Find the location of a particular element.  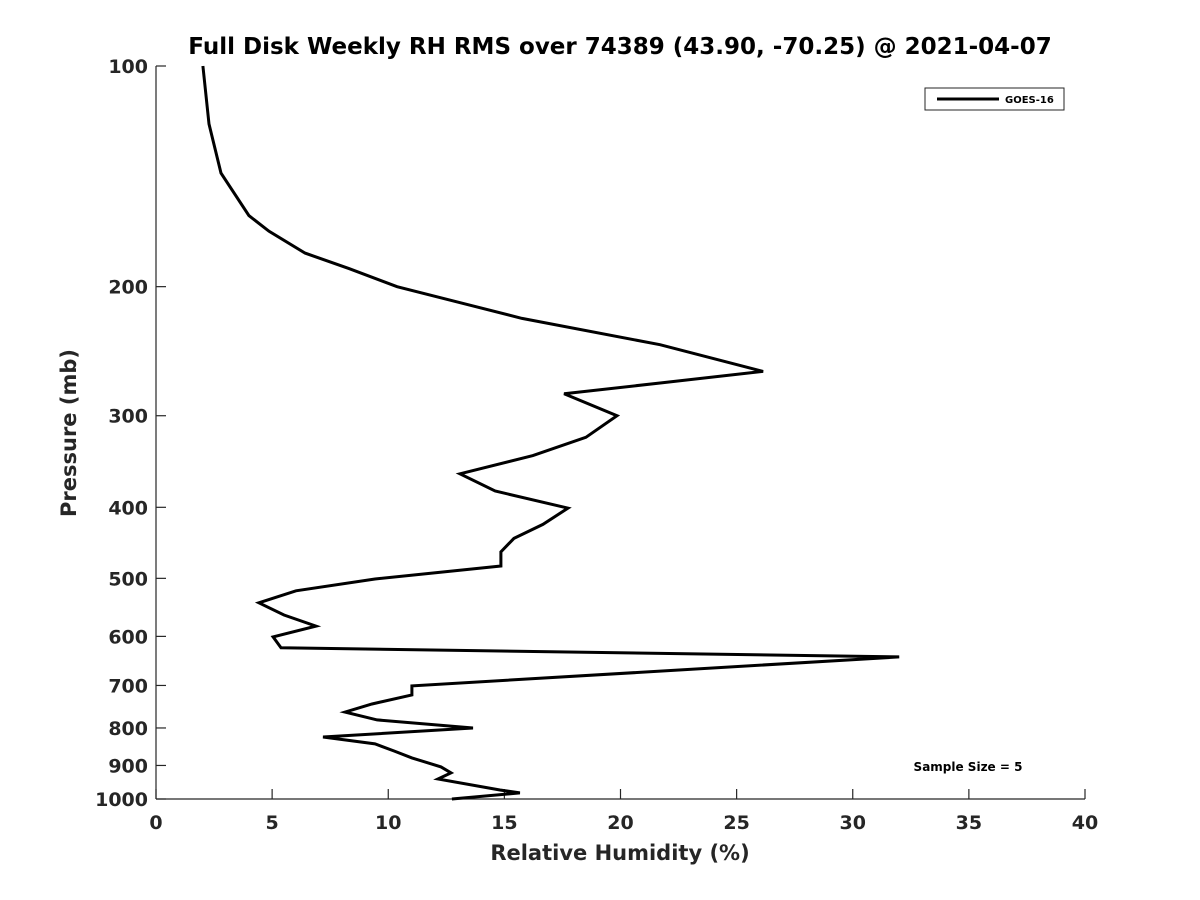

y-tick-label: 300 is located at coordinates (128, 417).